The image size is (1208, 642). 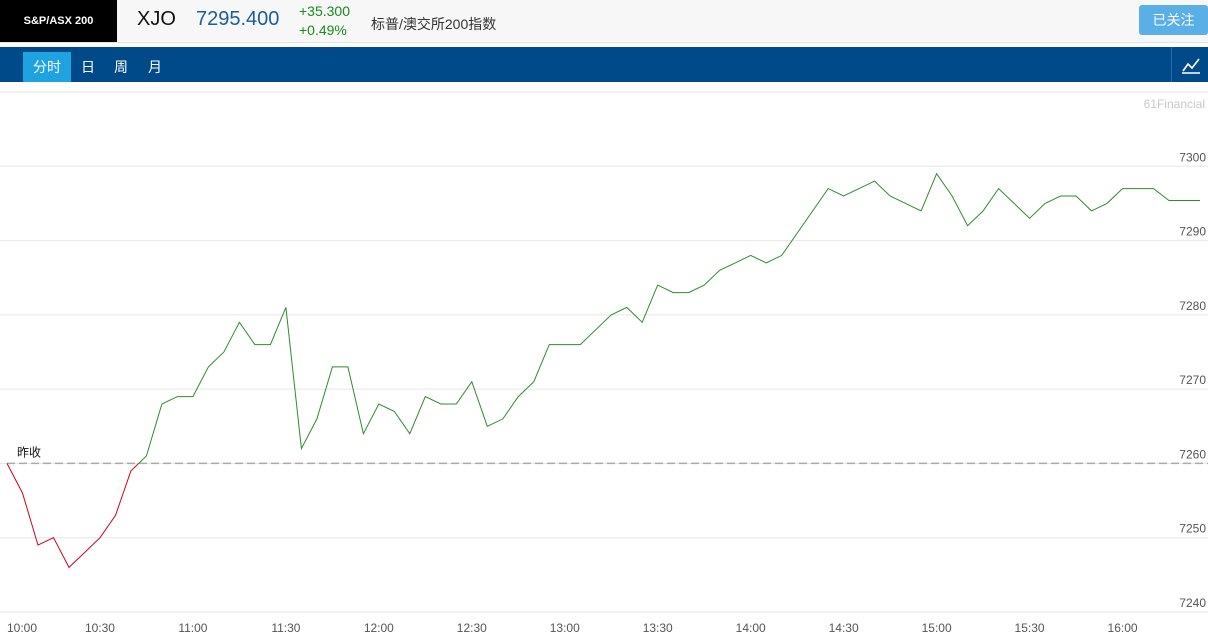 I want to click on tab: 月, so click(x=155, y=67).